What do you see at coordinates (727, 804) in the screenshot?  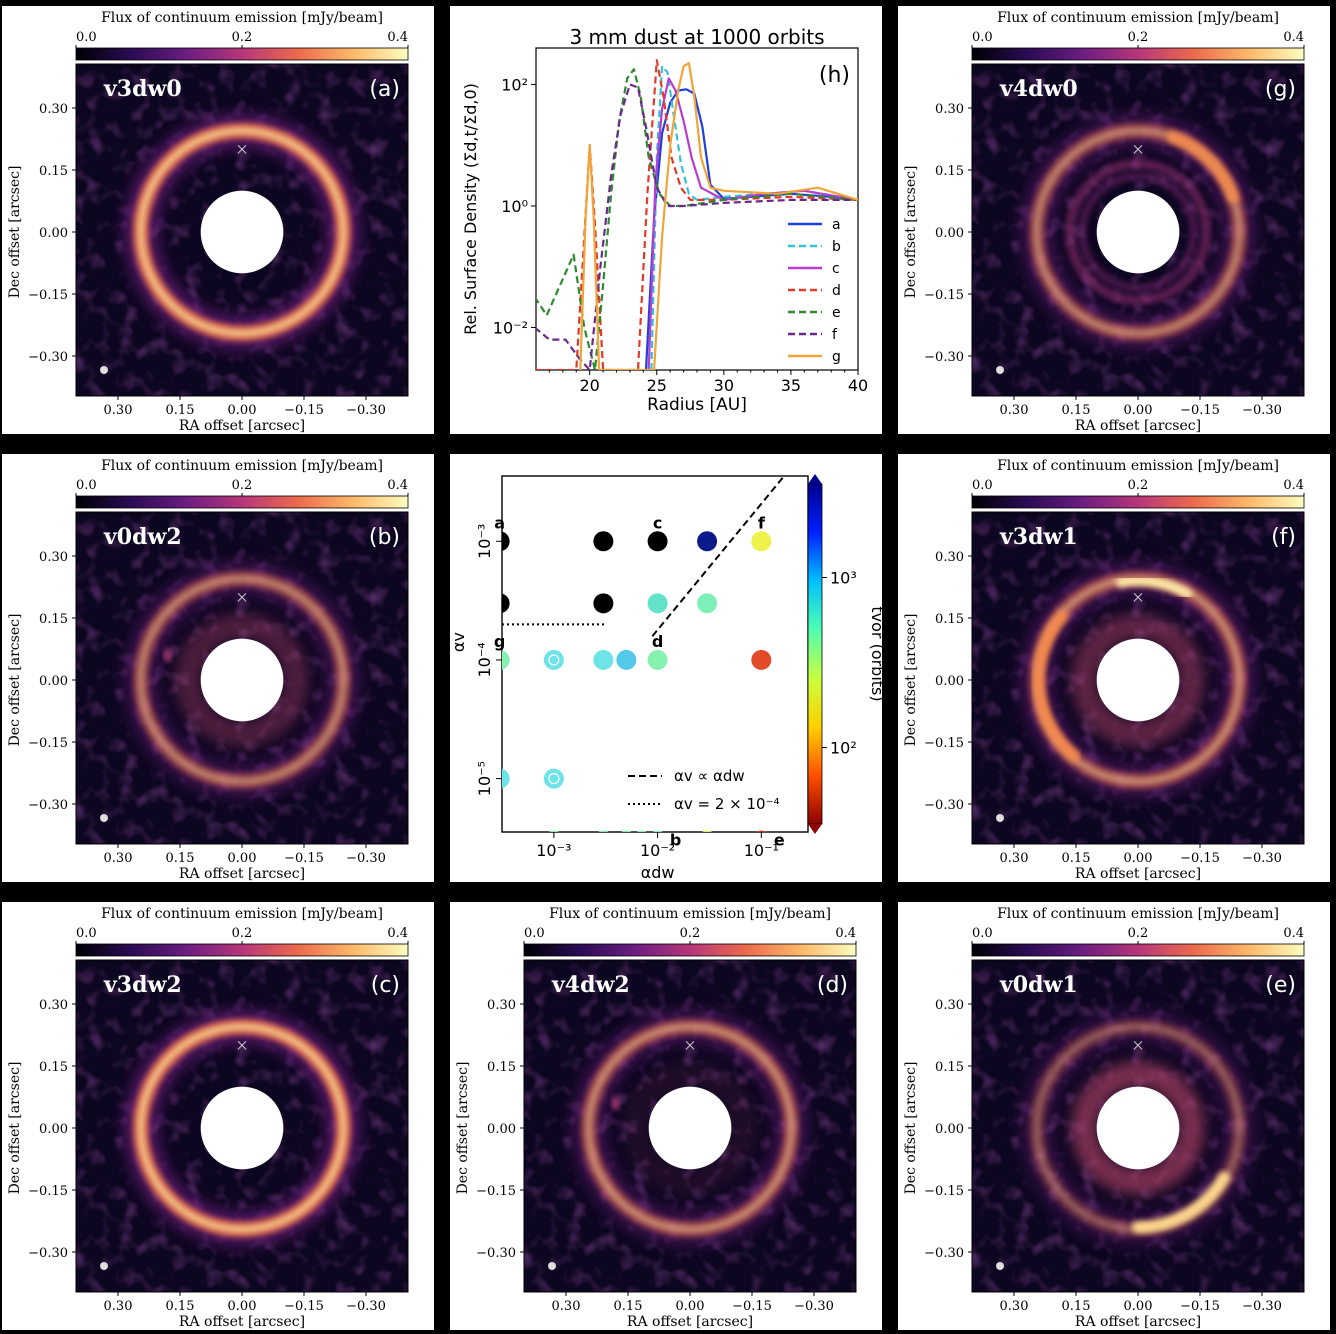 I see `legend-label-threshold: αv = 2 × 10⁻⁴` at bounding box center [727, 804].